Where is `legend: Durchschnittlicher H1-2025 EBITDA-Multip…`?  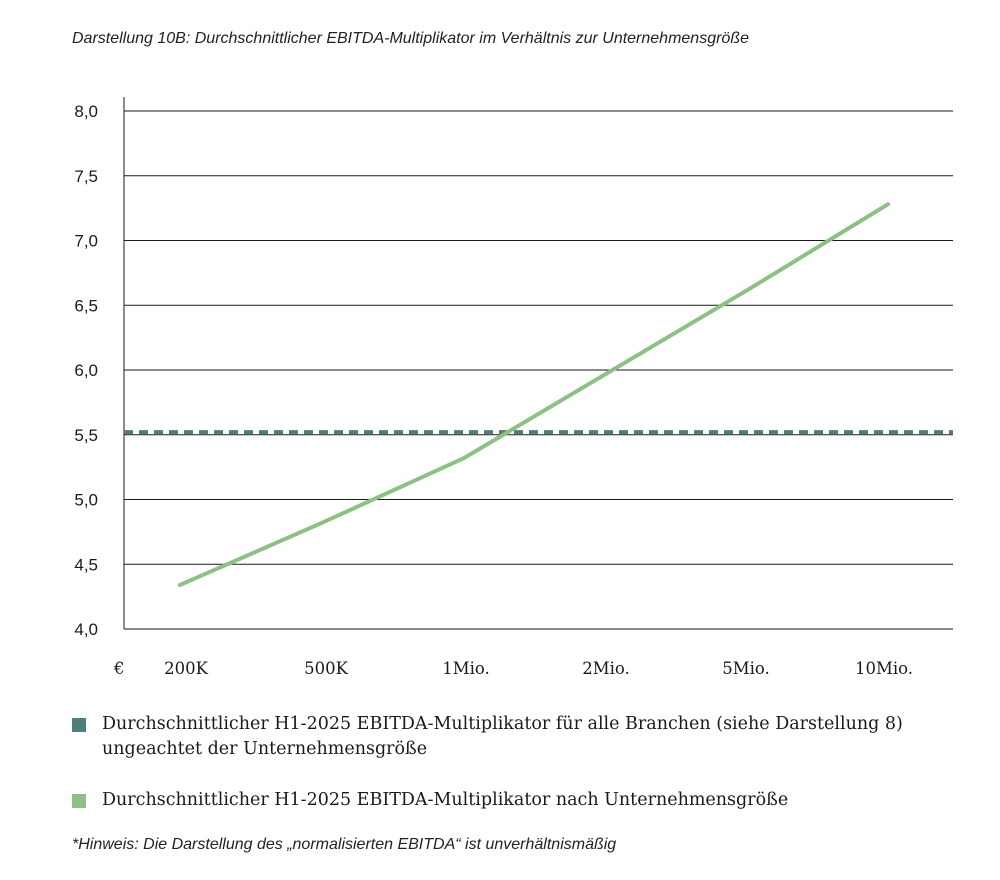
legend: Durchschnittlicher H1-2025 EBITDA-Multip… is located at coordinates (522, 762).